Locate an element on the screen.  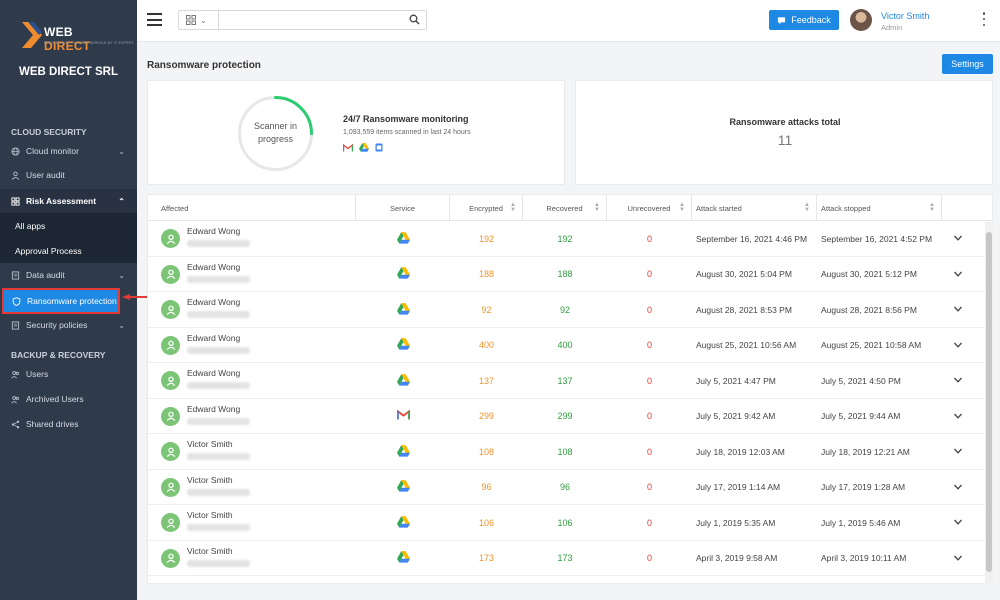
sidebar-item-data-audit: Data audit ⌄ is located at coordinates (68, 275).